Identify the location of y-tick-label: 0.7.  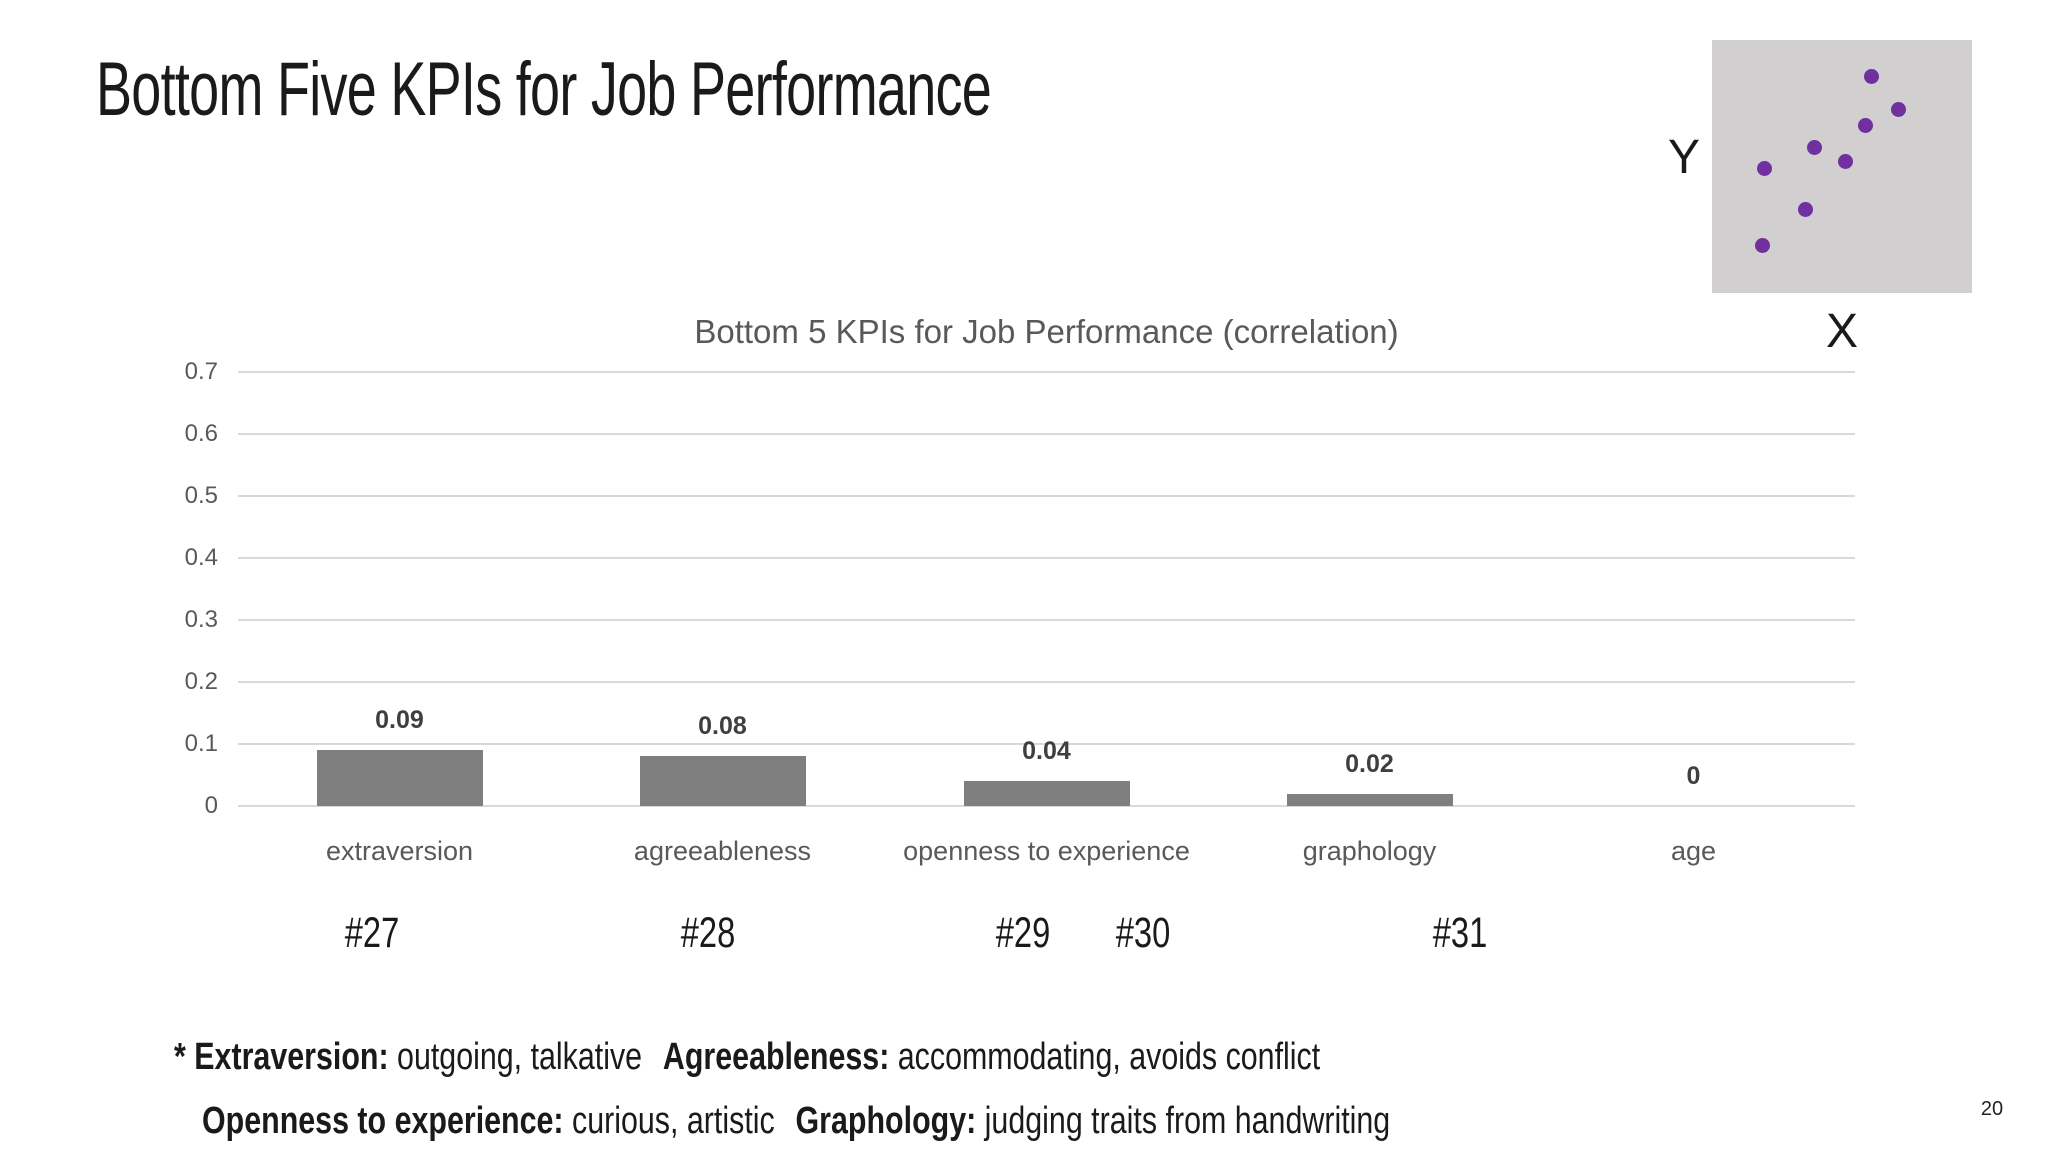
(201, 371).